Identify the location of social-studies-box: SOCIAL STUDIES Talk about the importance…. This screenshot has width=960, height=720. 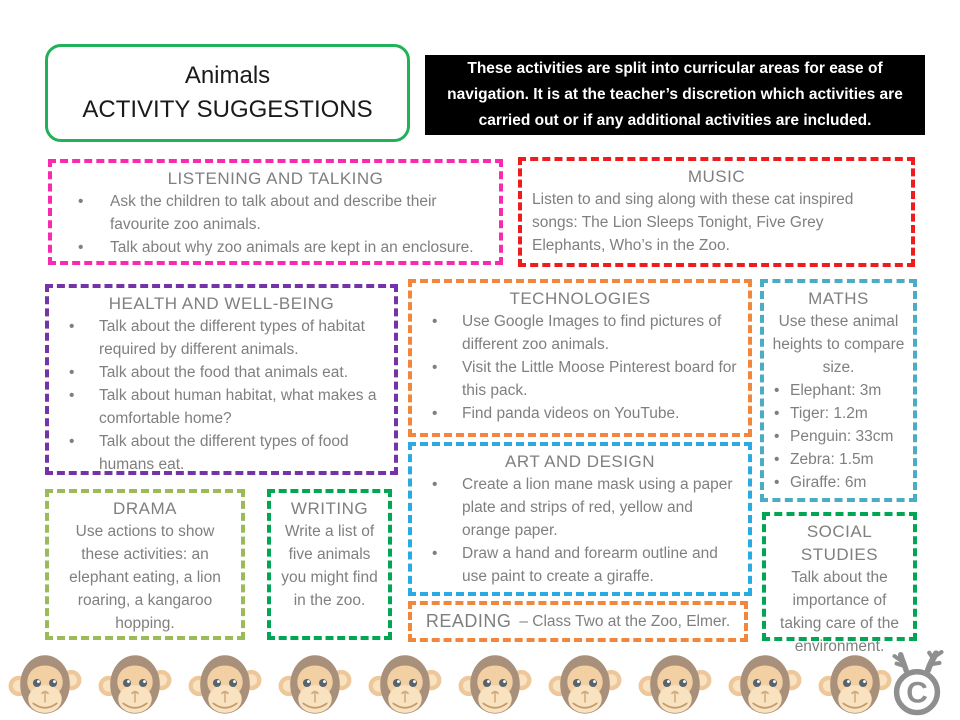
(839, 583).